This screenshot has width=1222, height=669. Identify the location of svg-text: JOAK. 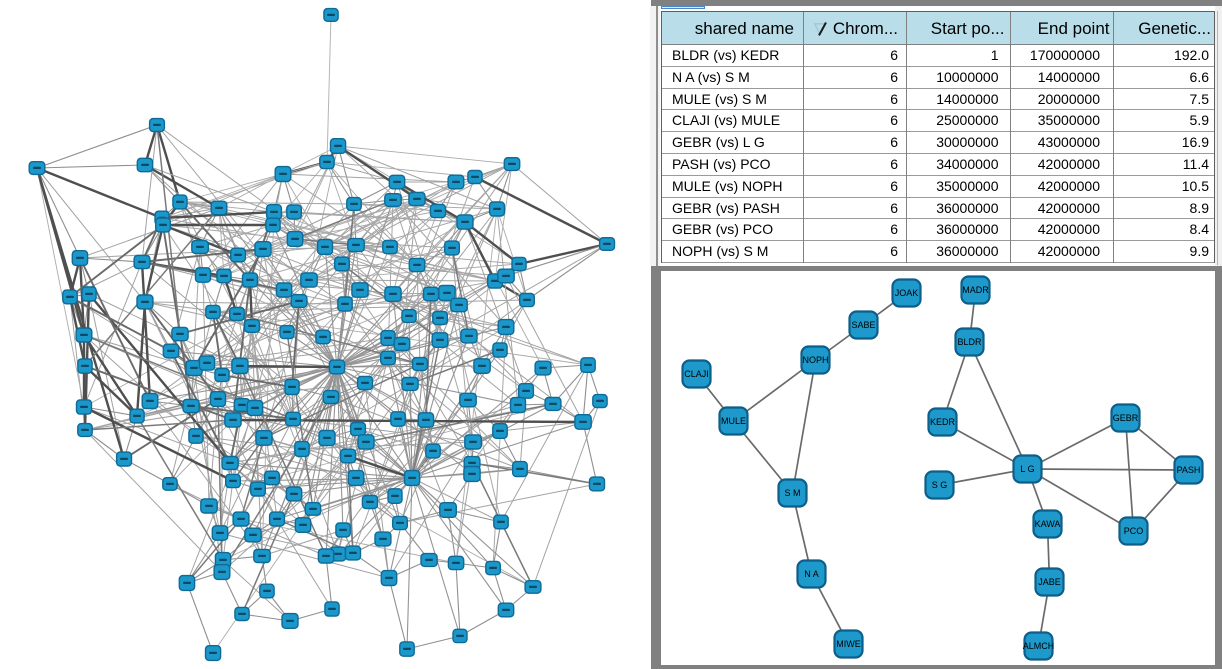
(906, 293).